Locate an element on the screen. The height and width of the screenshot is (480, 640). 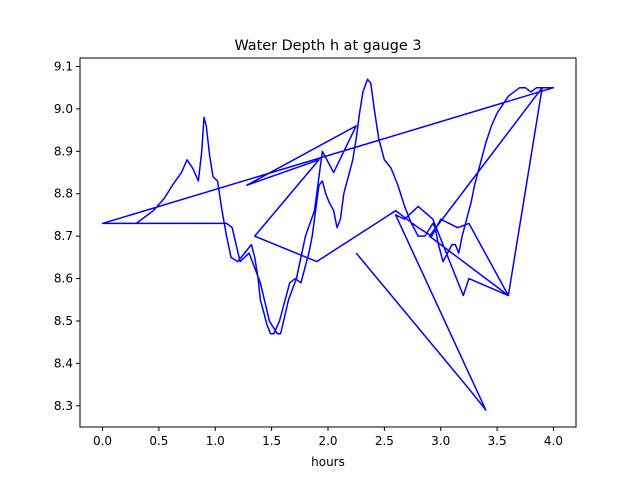
y-tick-label: 8.5 is located at coordinates (63, 321).